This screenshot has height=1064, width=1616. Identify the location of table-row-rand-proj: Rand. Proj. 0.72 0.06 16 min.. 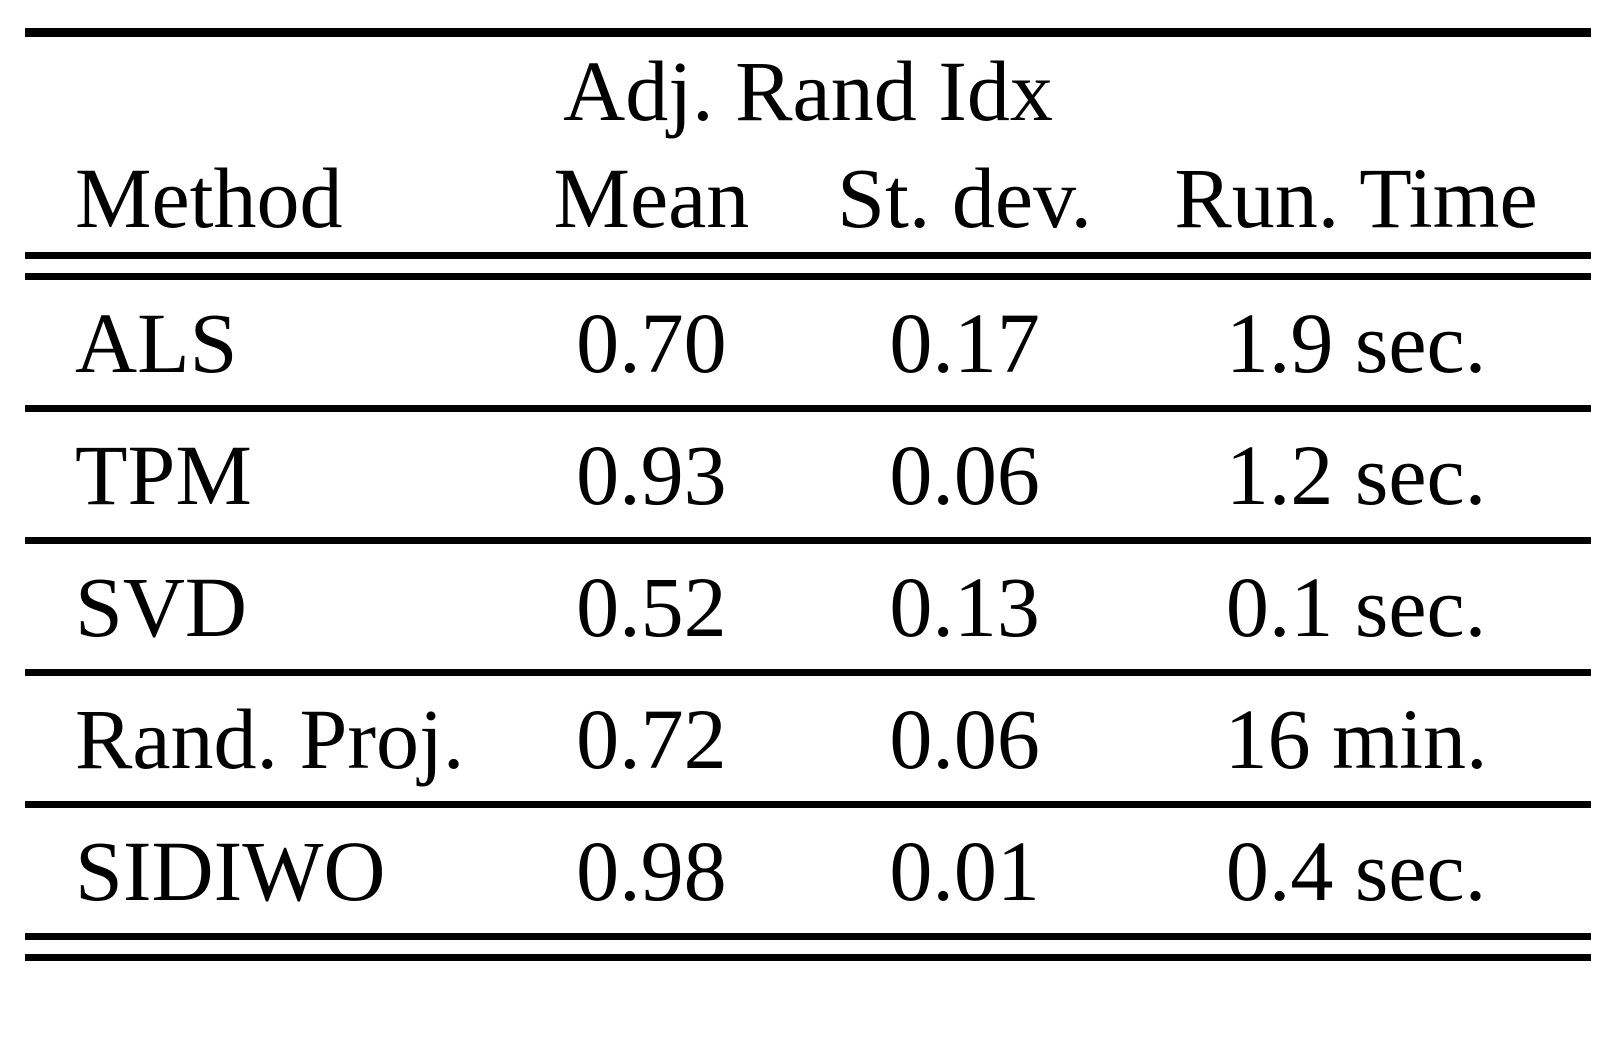
(808, 738).